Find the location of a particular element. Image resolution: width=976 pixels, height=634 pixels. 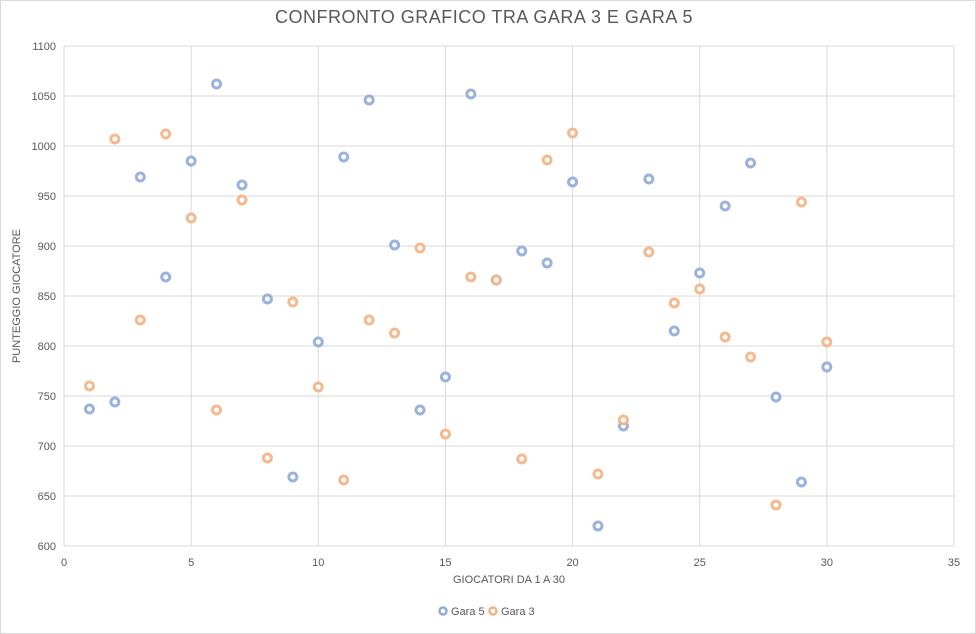

y-tick-label: 1100 is located at coordinates (44, 47).